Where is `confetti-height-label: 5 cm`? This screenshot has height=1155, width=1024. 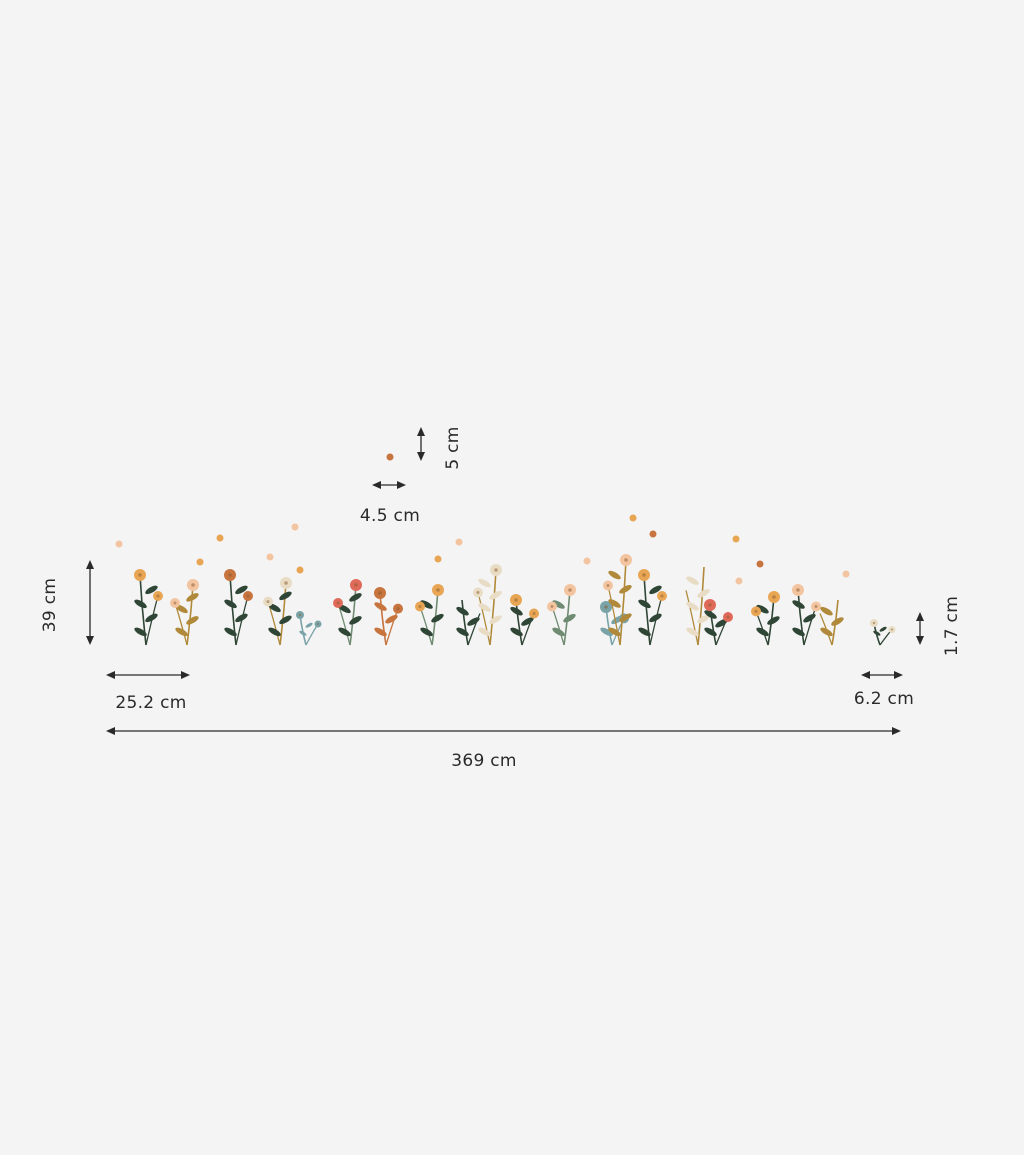 confetti-height-label: 5 cm is located at coordinates (453, 448).